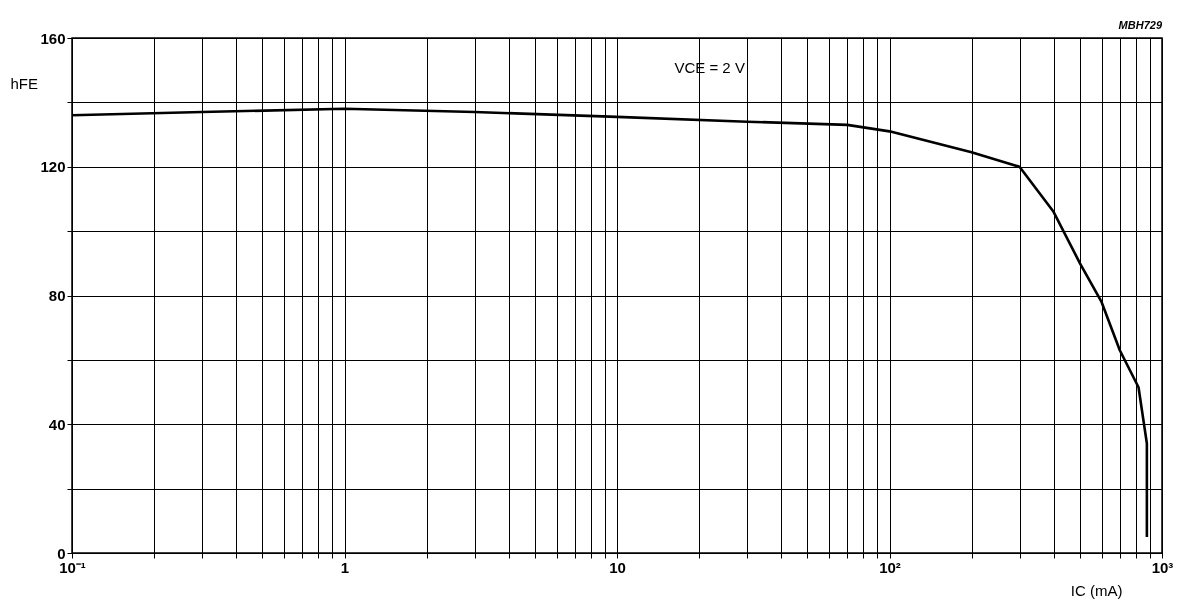 The height and width of the screenshot is (599, 1201). Describe the element at coordinates (890, 567) in the screenshot. I see `x-tick-label: 10²` at that location.